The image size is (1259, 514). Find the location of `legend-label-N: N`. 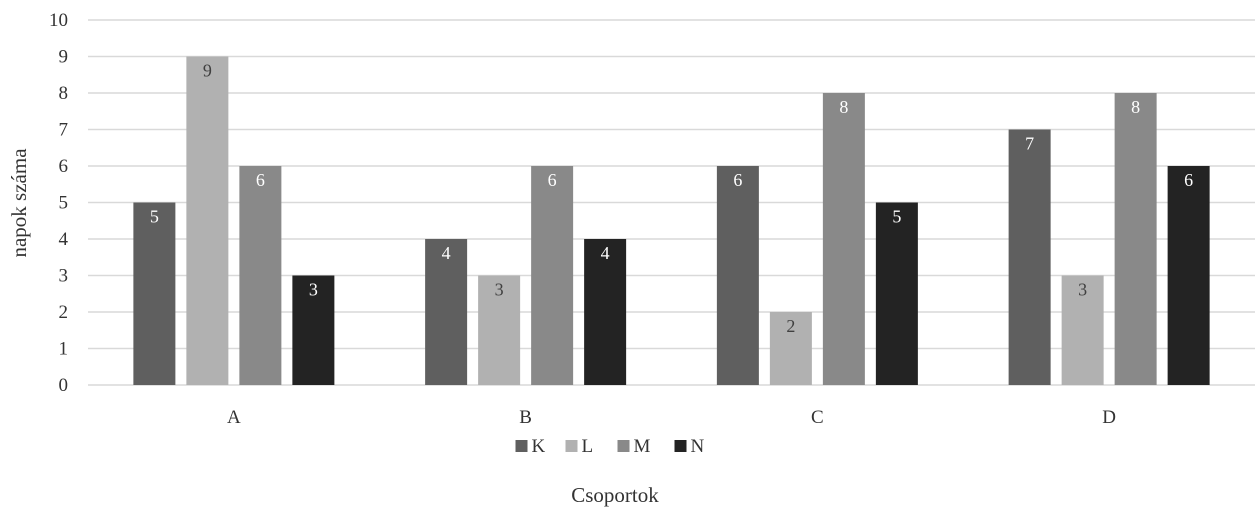

legend-label-N: N is located at coordinates (698, 446).